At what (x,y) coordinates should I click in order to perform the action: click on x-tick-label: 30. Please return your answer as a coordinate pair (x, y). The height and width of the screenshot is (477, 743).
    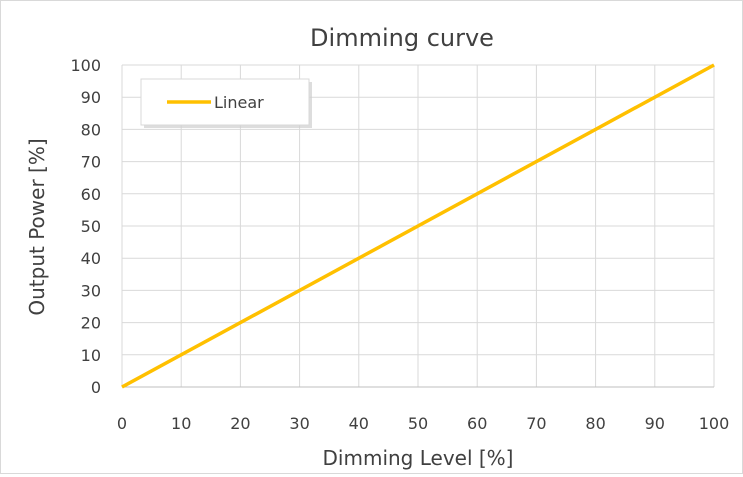
    Looking at the image, I should click on (299, 423).